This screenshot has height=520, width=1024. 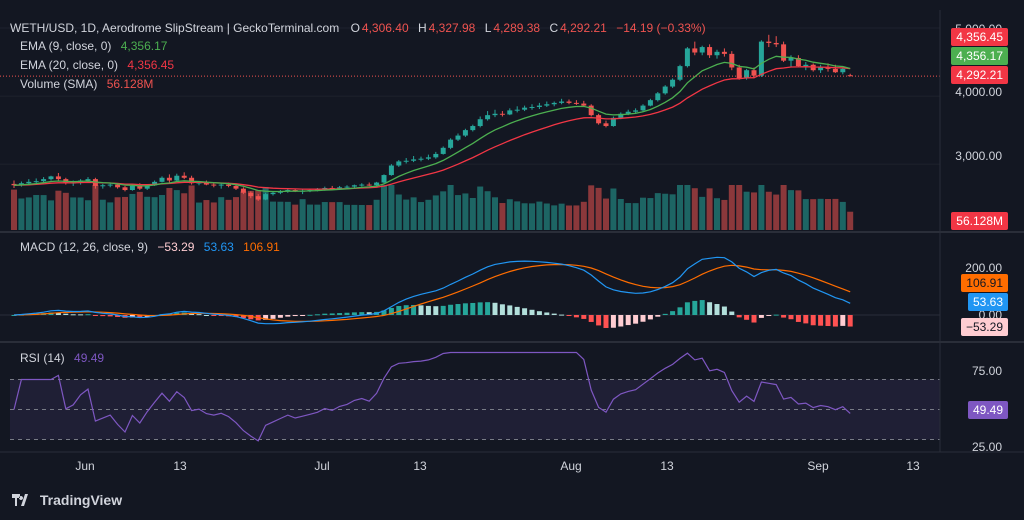 What do you see at coordinates (89, 358) in the screenshot?
I see `rsi-legend-value: 49.49` at bounding box center [89, 358].